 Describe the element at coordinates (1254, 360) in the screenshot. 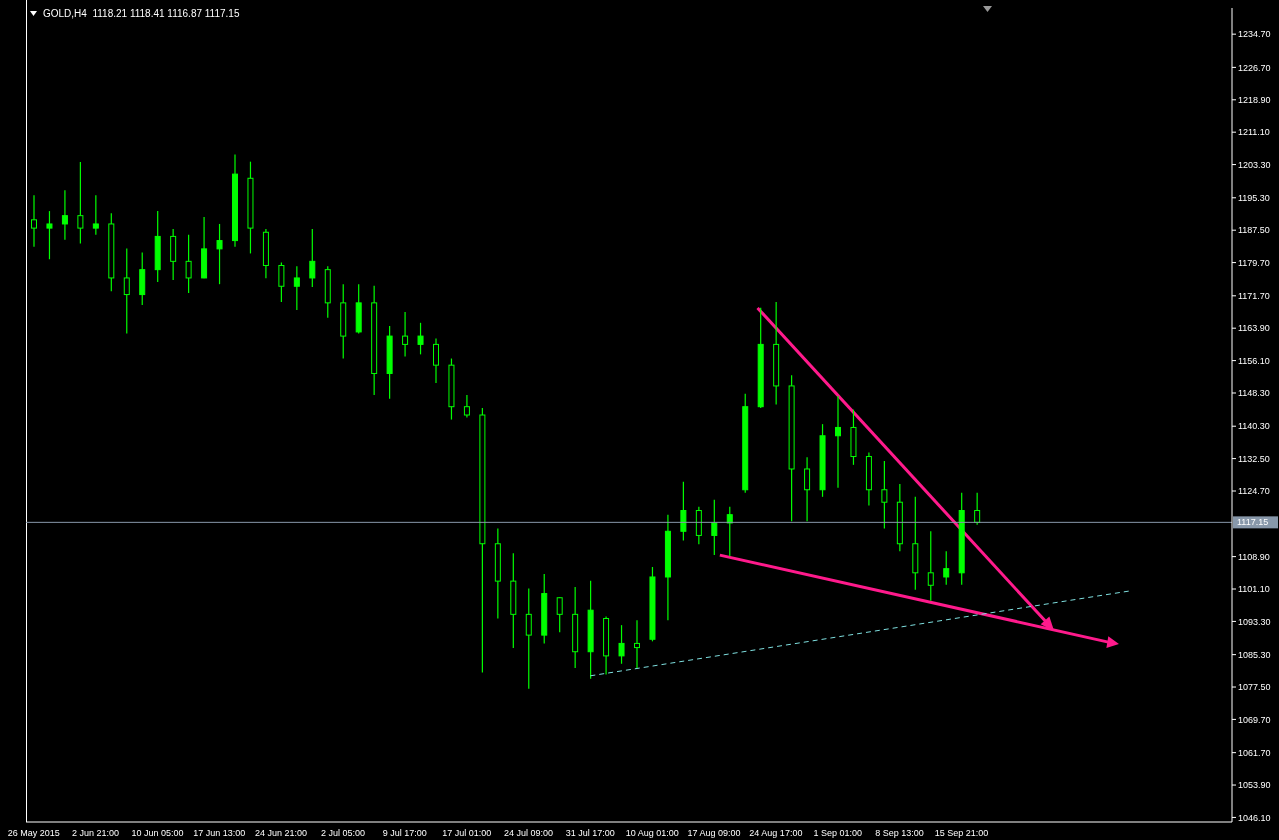

I see `y-tick-label: 1156.10` at that location.